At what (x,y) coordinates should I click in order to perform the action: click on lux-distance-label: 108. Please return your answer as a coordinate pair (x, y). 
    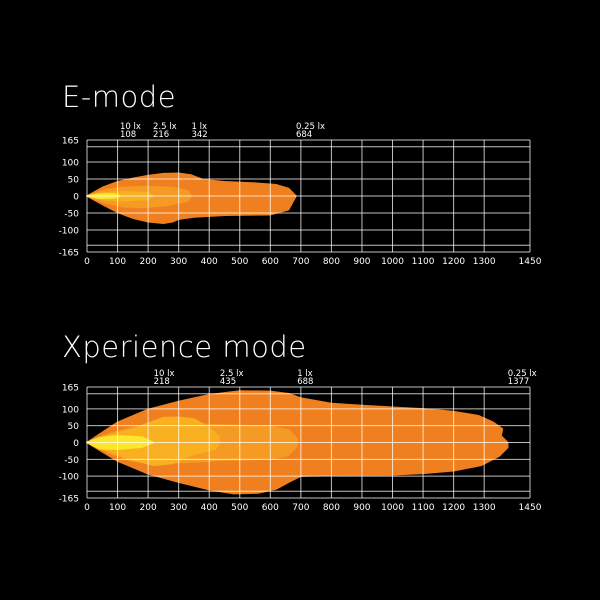
    Looking at the image, I should click on (128, 135).